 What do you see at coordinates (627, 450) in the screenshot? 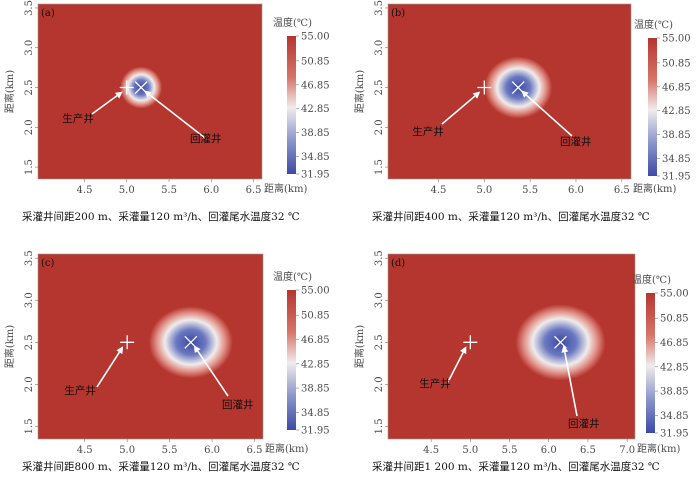
I see `x-tick-label: 7.0` at bounding box center [627, 450].